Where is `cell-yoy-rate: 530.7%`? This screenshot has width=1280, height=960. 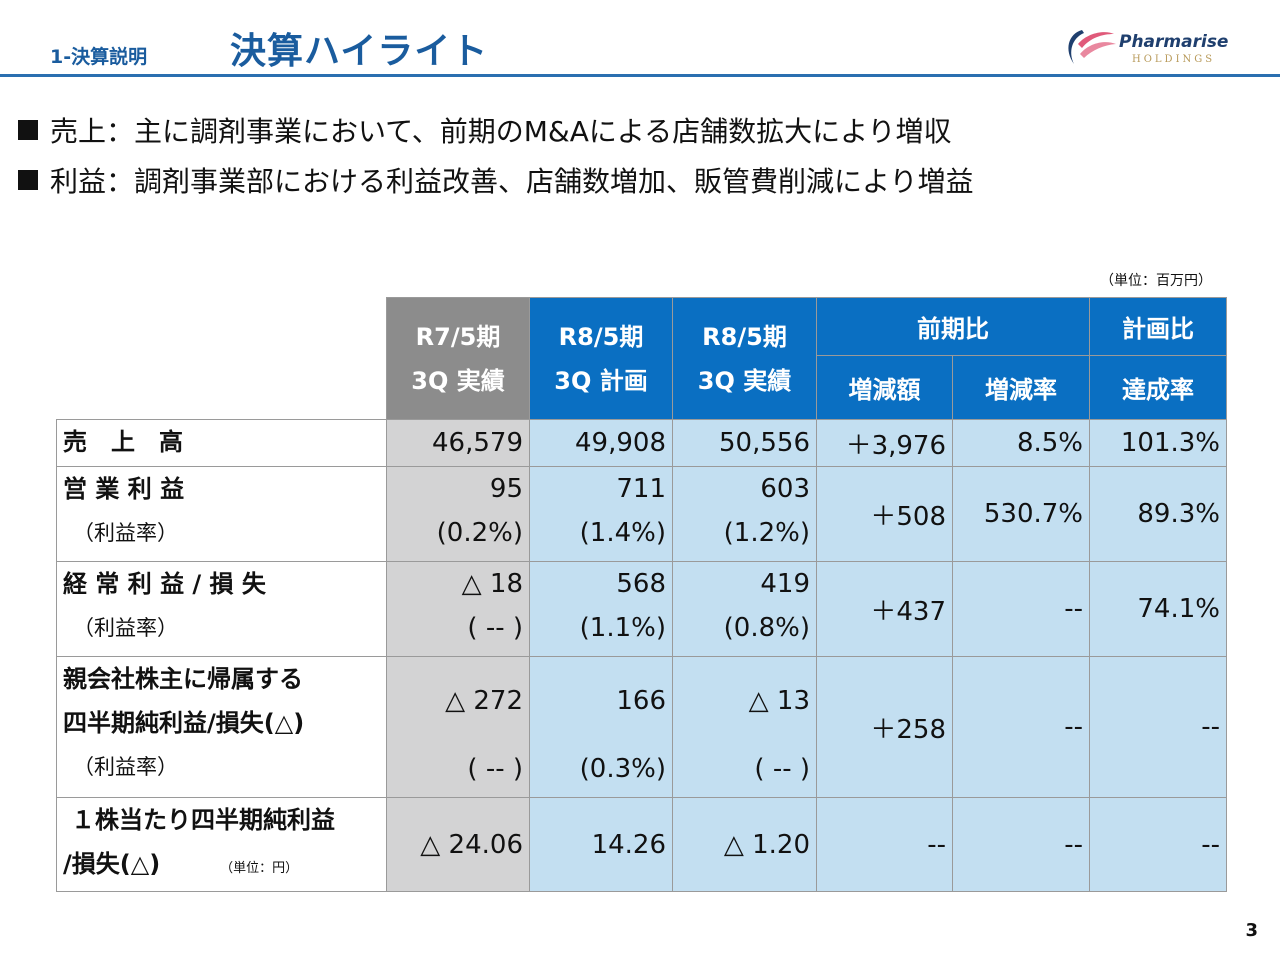 cell-yoy-rate: 530.7% is located at coordinates (1021, 514).